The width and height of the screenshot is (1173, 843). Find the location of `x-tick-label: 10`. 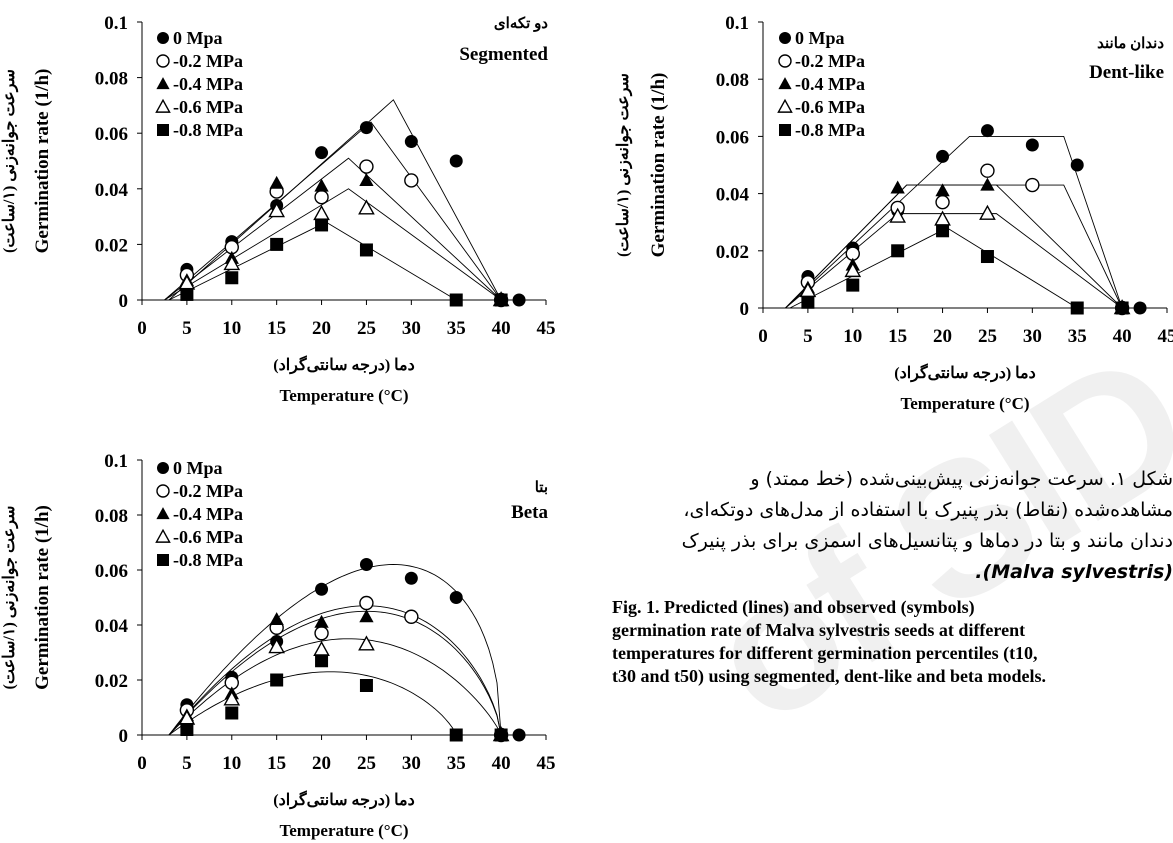

x-tick-label: 10 is located at coordinates (231, 763).